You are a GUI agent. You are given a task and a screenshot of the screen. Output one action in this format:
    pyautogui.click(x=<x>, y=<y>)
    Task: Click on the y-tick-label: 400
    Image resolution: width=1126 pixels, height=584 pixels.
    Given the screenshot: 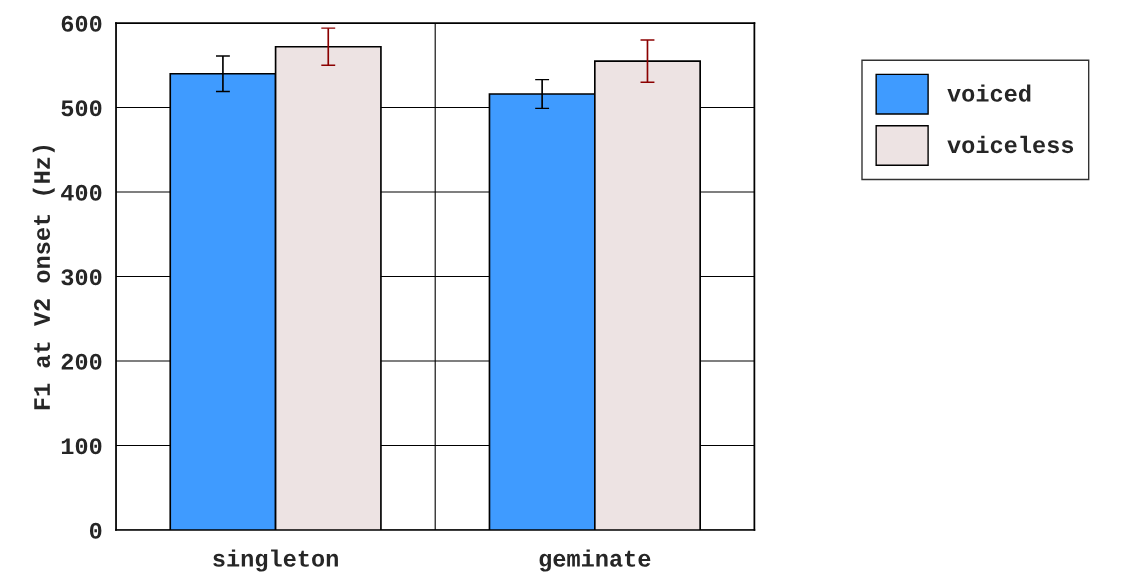 What is the action you would take?
    pyautogui.click(x=81, y=192)
    